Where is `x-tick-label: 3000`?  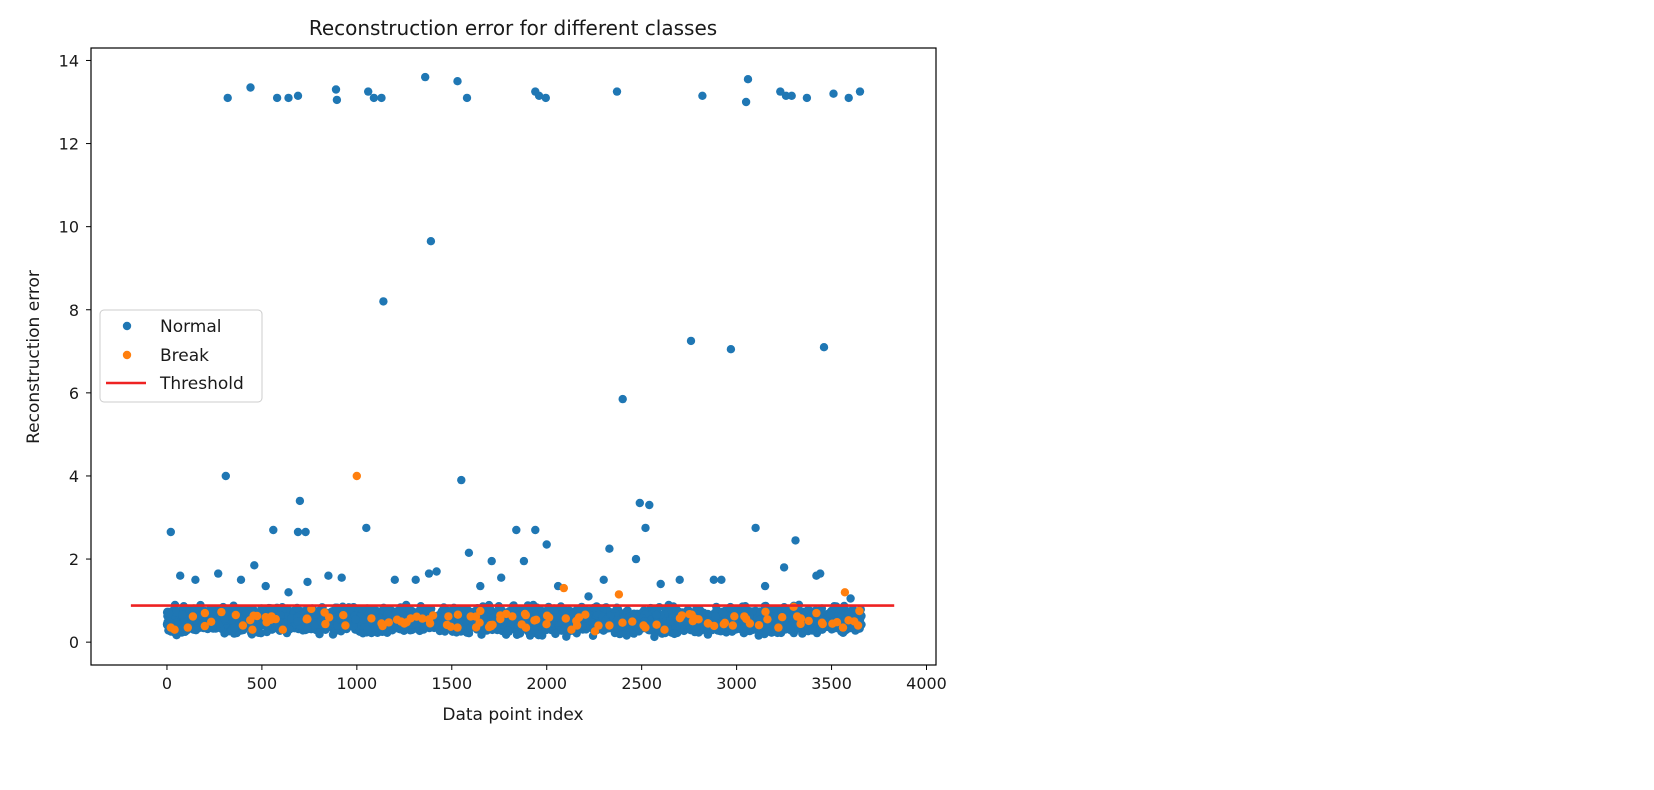
x-tick-label: 3000 is located at coordinates (736, 683).